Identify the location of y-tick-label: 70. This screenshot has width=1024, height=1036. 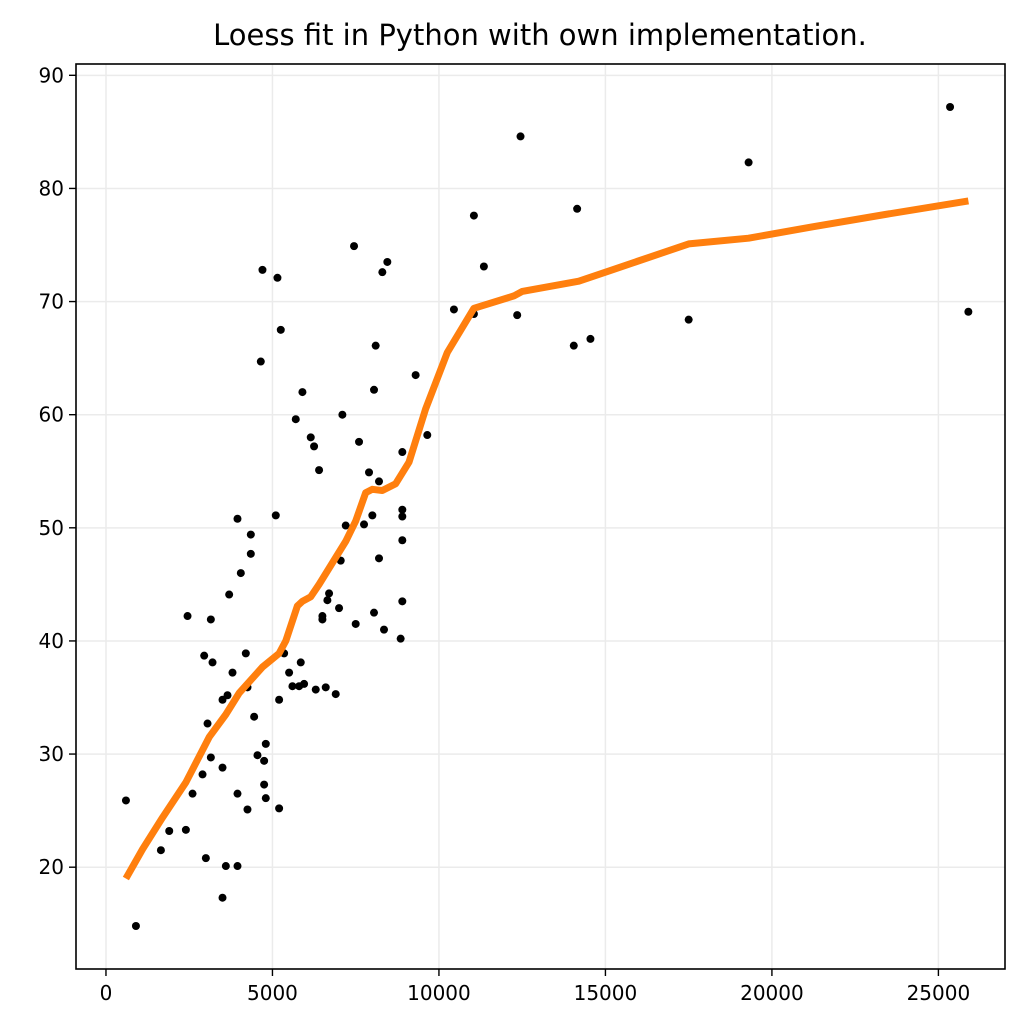
(51, 302).